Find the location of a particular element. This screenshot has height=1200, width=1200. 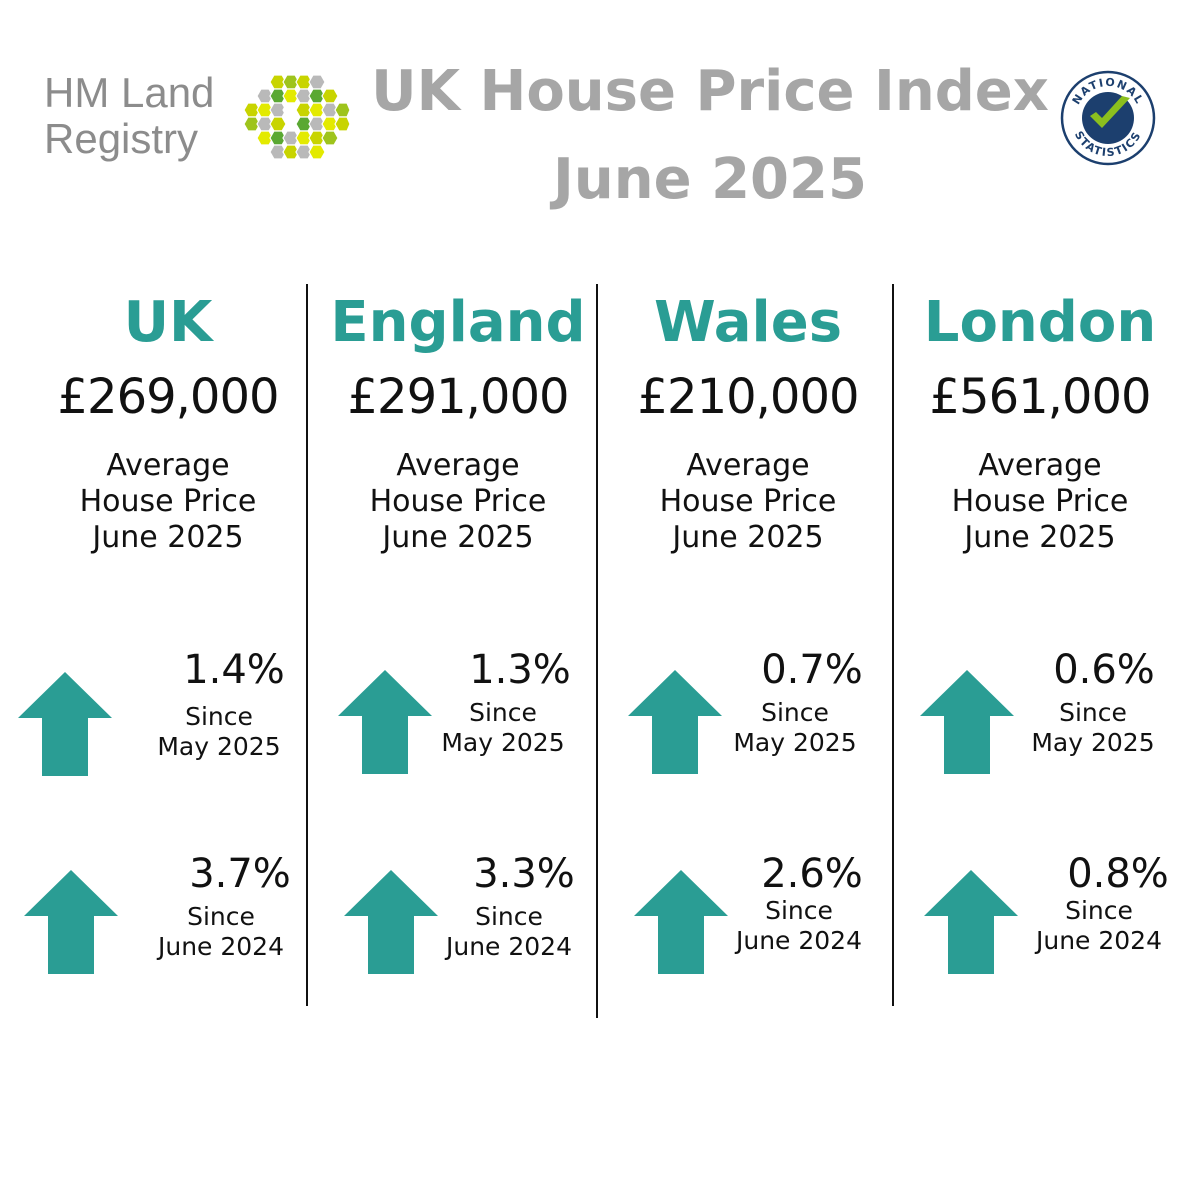

monthly-change-uk: 1.4% Since May 2025 is located at coordinates (164, 712).